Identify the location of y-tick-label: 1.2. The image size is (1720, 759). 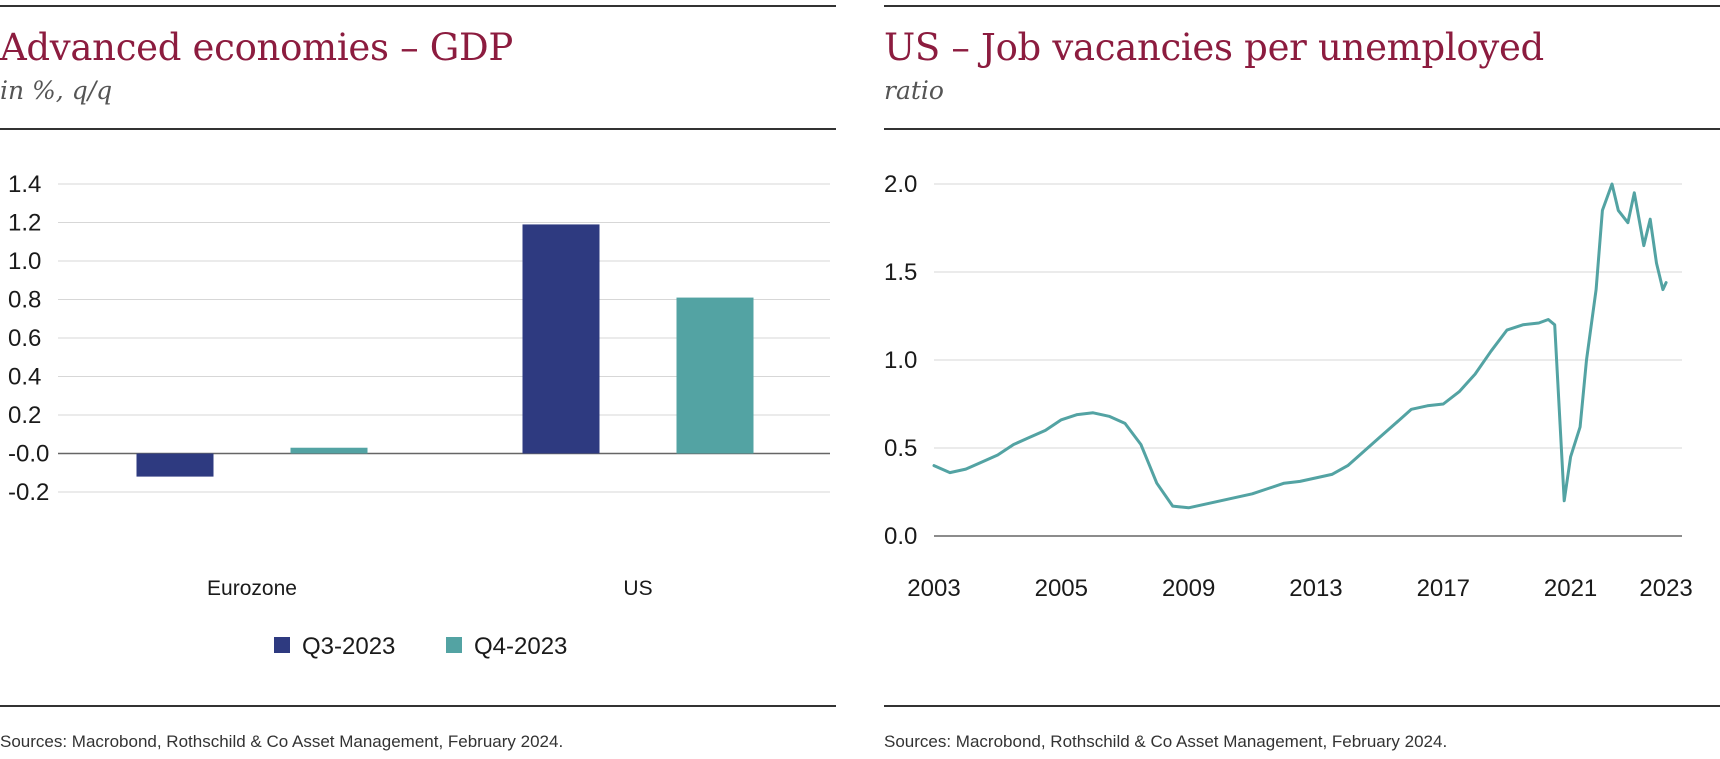
(24, 223).